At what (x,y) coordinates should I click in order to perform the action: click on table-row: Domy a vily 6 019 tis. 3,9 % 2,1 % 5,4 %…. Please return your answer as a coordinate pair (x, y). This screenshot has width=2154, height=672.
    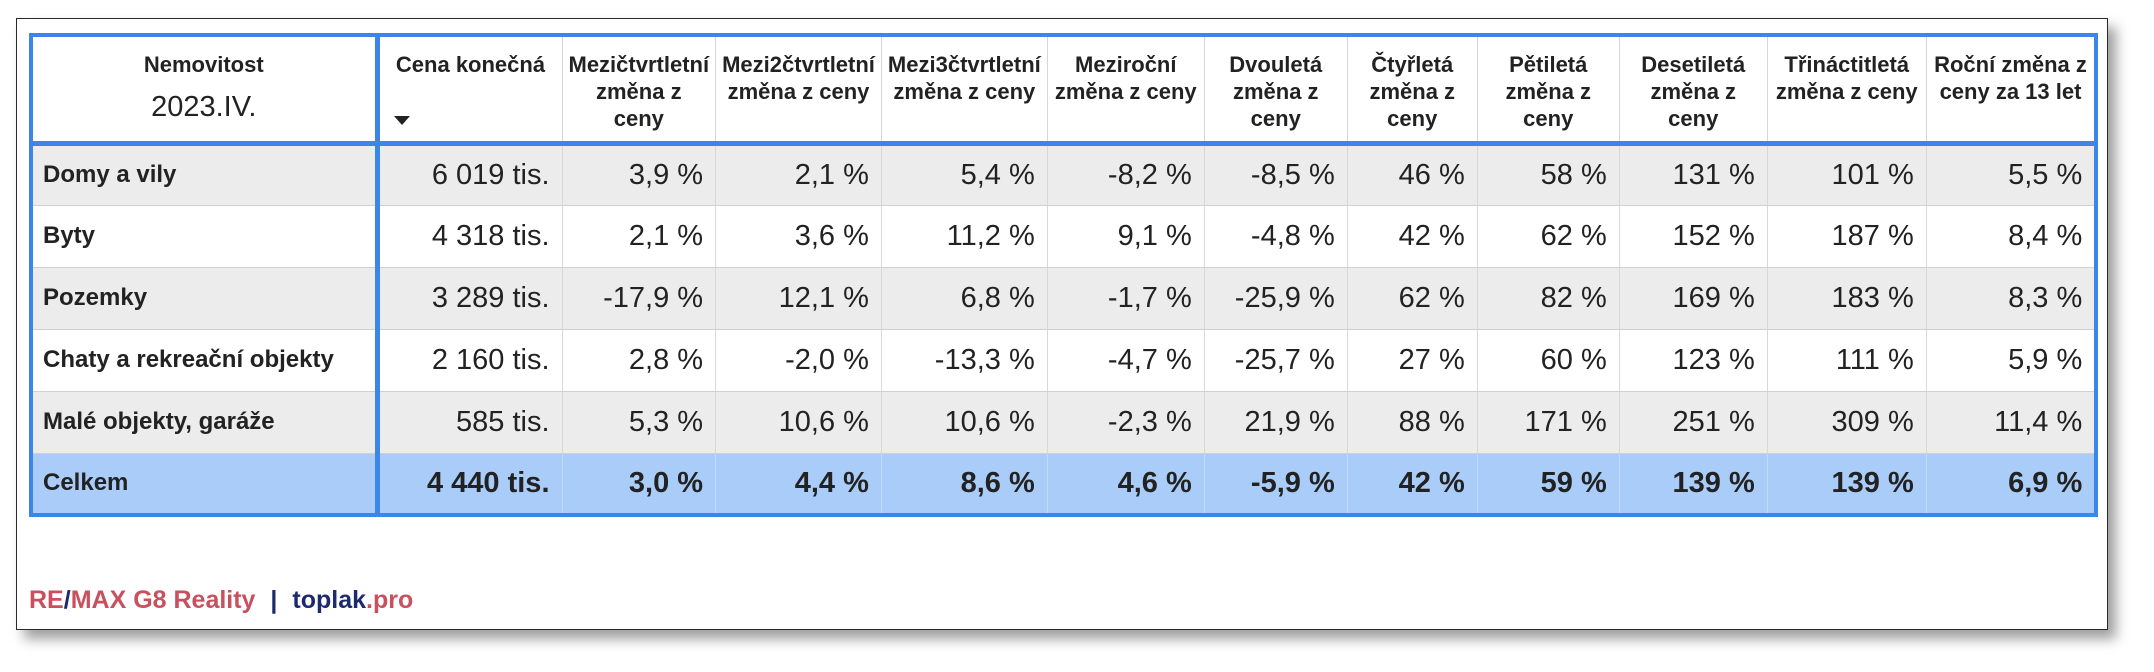
    Looking at the image, I should click on (1064, 174).